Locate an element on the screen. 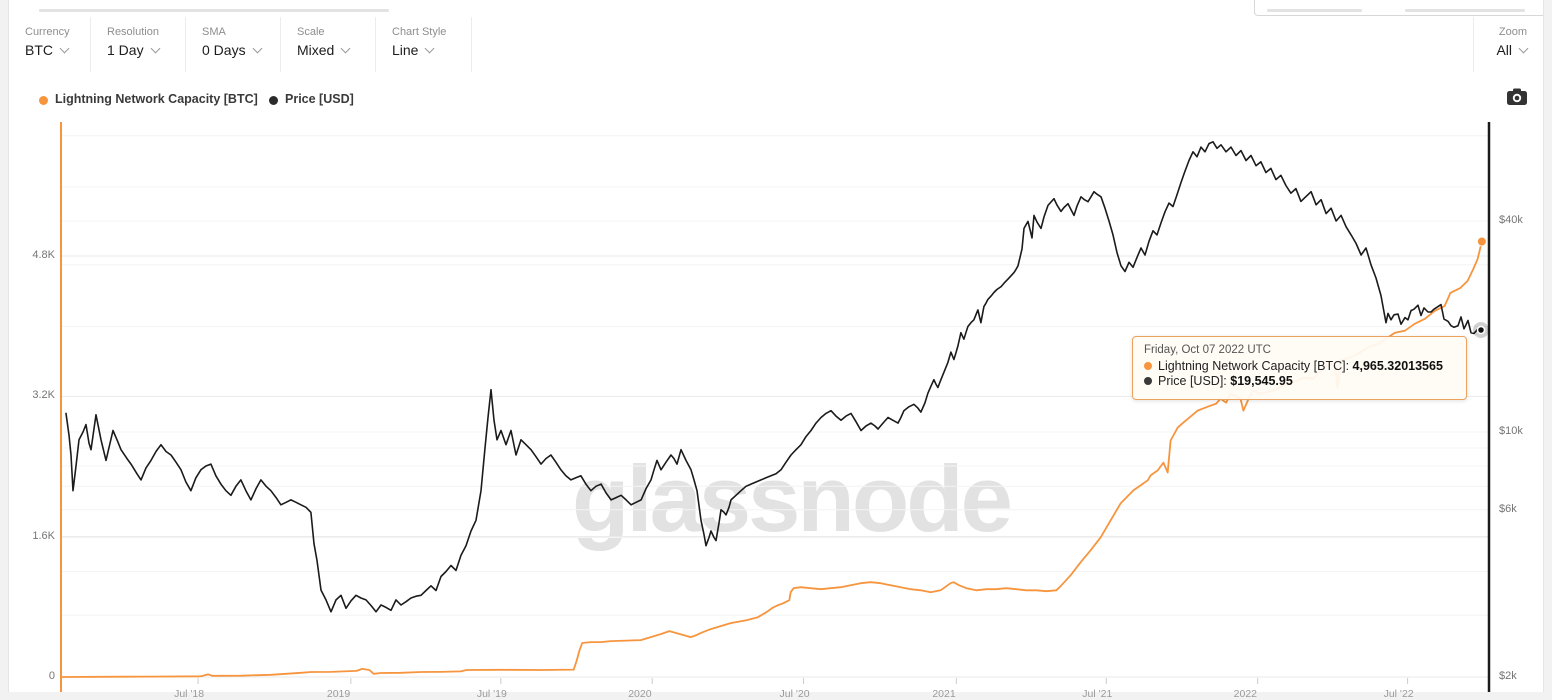 This screenshot has width=1552, height=700. scale-label: Scale is located at coordinates (311, 32).